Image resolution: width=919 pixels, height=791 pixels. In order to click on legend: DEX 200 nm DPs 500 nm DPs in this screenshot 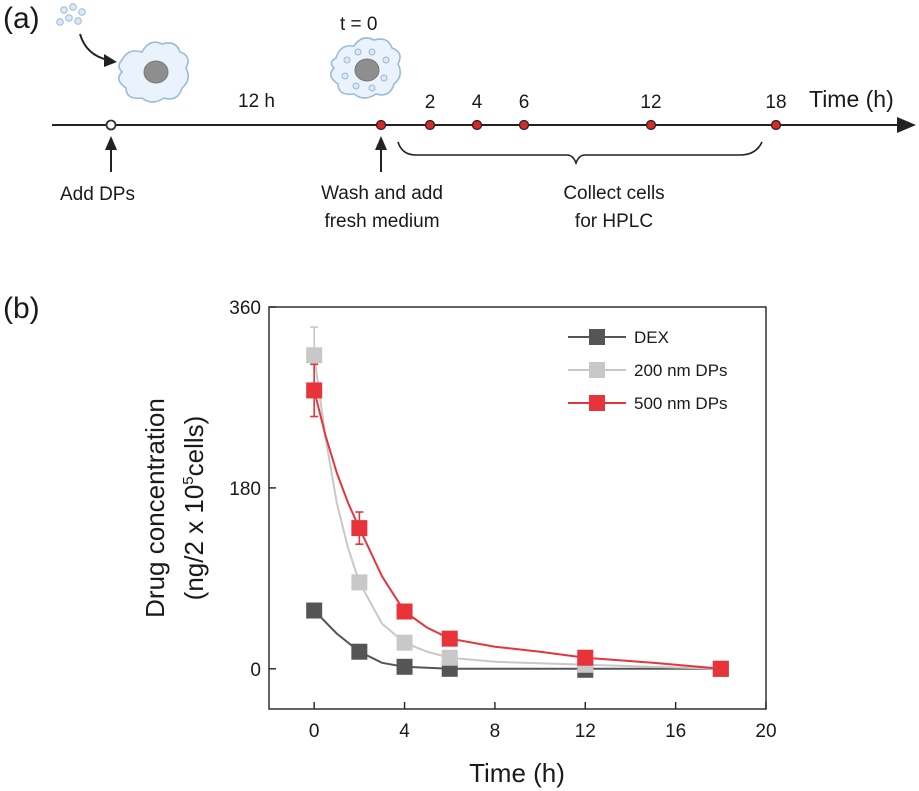, I will do `click(648, 370)`.